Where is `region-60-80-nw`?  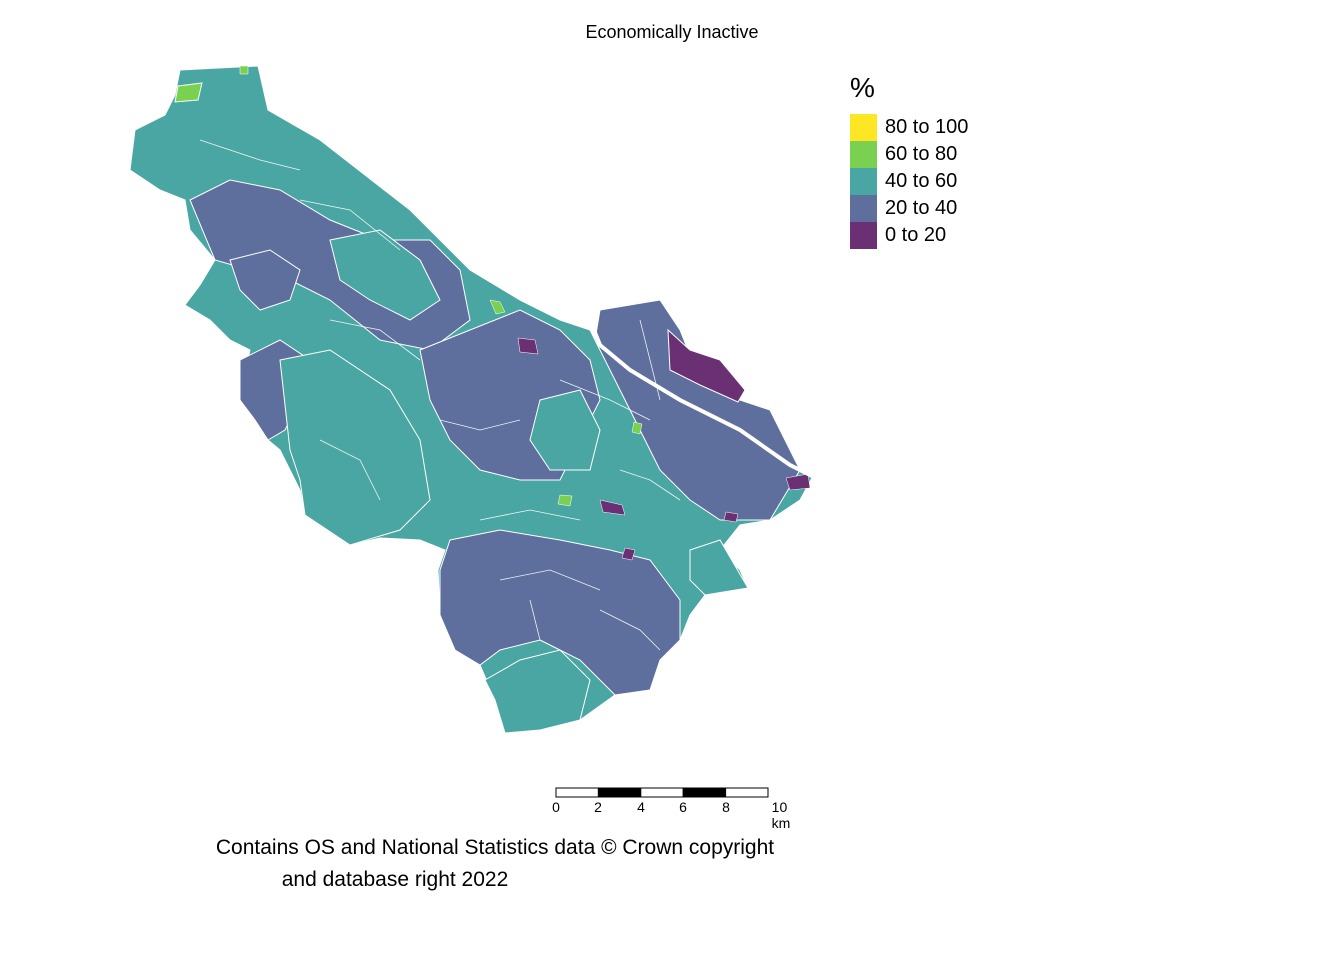 region-60-80-nw is located at coordinates (188, 92).